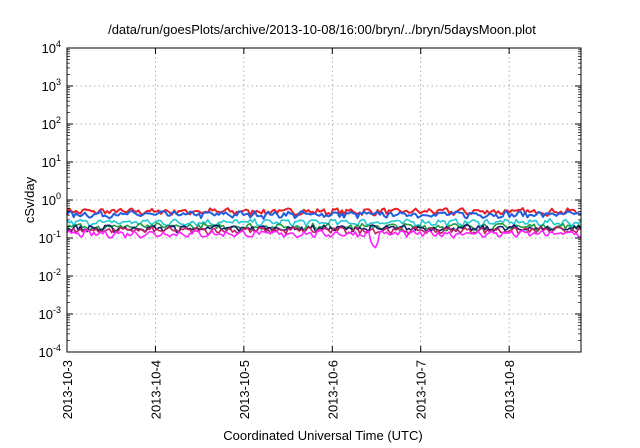  What do you see at coordinates (509, 389) in the screenshot?
I see `x-tick-label: 2013-10-8` at bounding box center [509, 389].